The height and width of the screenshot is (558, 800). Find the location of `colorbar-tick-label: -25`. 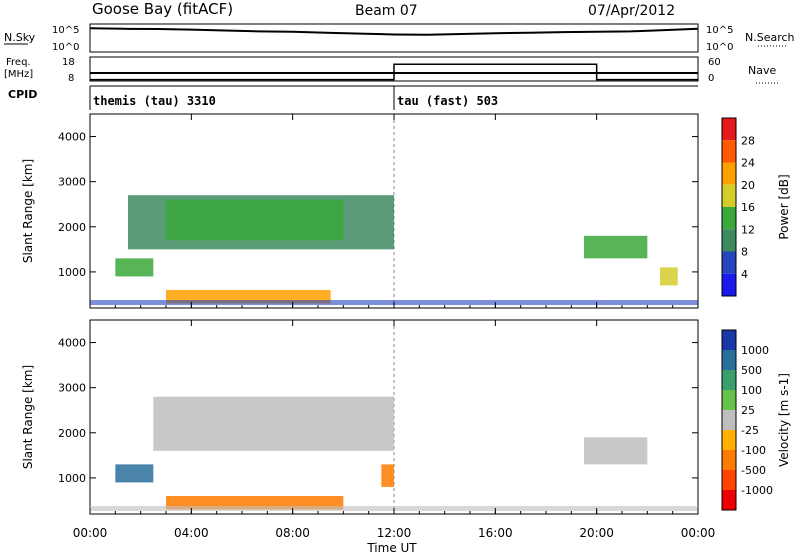

colorbar-tick-label: -25 is located at coordinates (750, 430).